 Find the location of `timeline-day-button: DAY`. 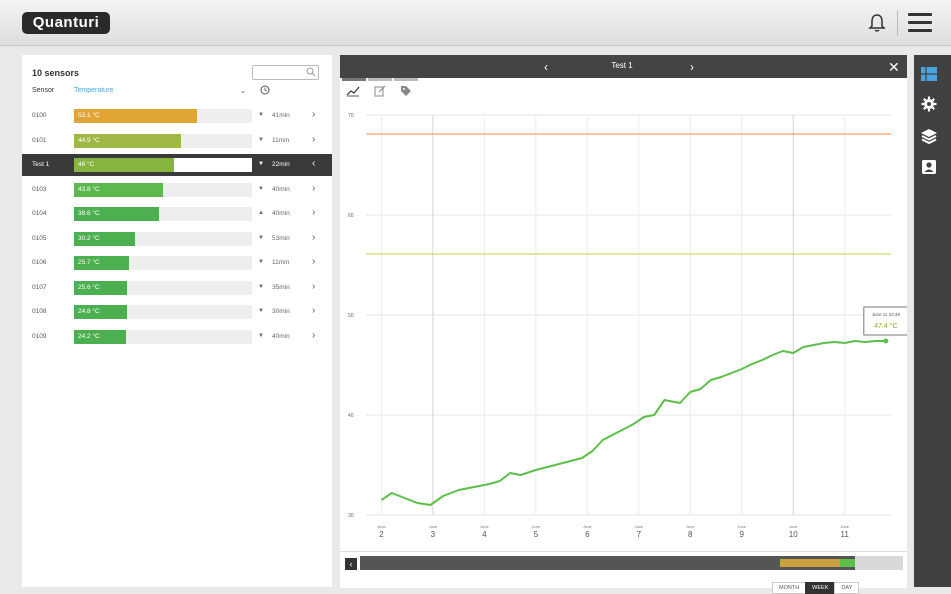

timeline-day-button: DAY is located at coordinates (847, 588).